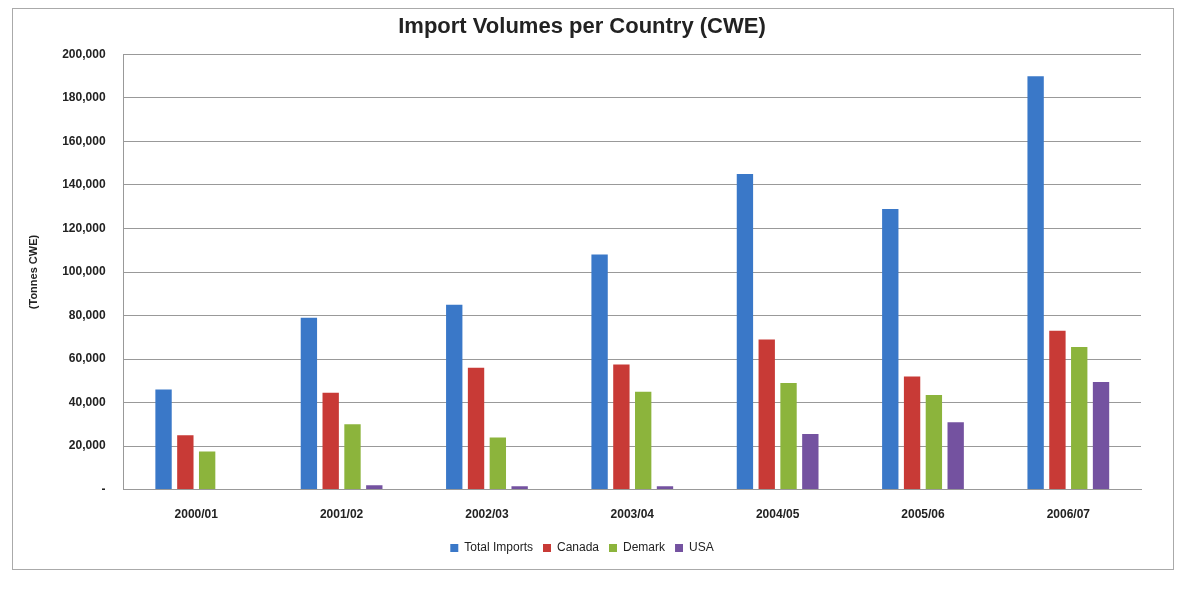  I want to click on x-tick-label: 2006/07, so click(1068, 514).